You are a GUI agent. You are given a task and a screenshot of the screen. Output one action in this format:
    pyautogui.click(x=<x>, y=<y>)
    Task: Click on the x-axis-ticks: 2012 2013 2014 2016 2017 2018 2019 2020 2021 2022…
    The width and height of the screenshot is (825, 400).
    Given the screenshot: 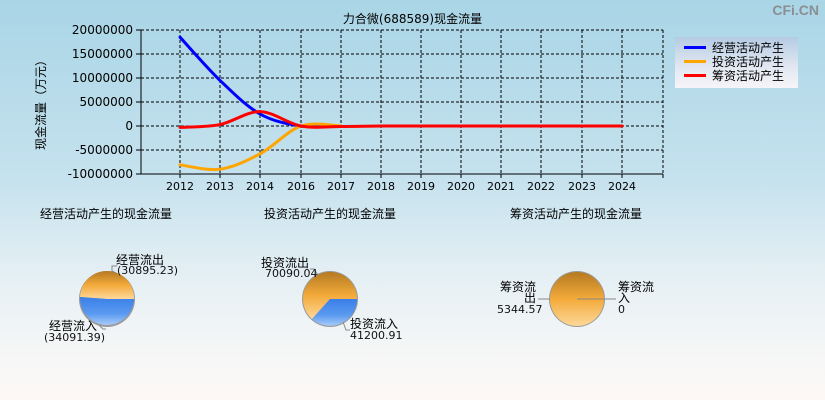 What is the action you would take?
    pyautogui.click(x=415, y=183)
    